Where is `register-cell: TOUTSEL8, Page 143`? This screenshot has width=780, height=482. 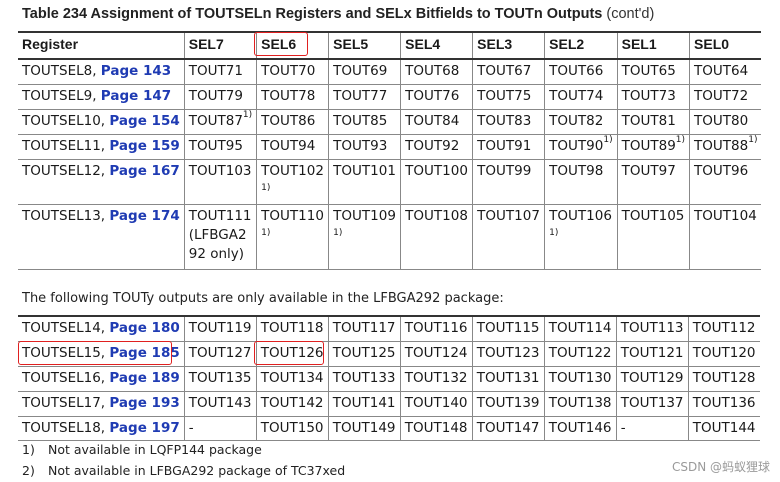 register-cell: TOUTSEL8, Page 143 is located at coordinates (101, 72).